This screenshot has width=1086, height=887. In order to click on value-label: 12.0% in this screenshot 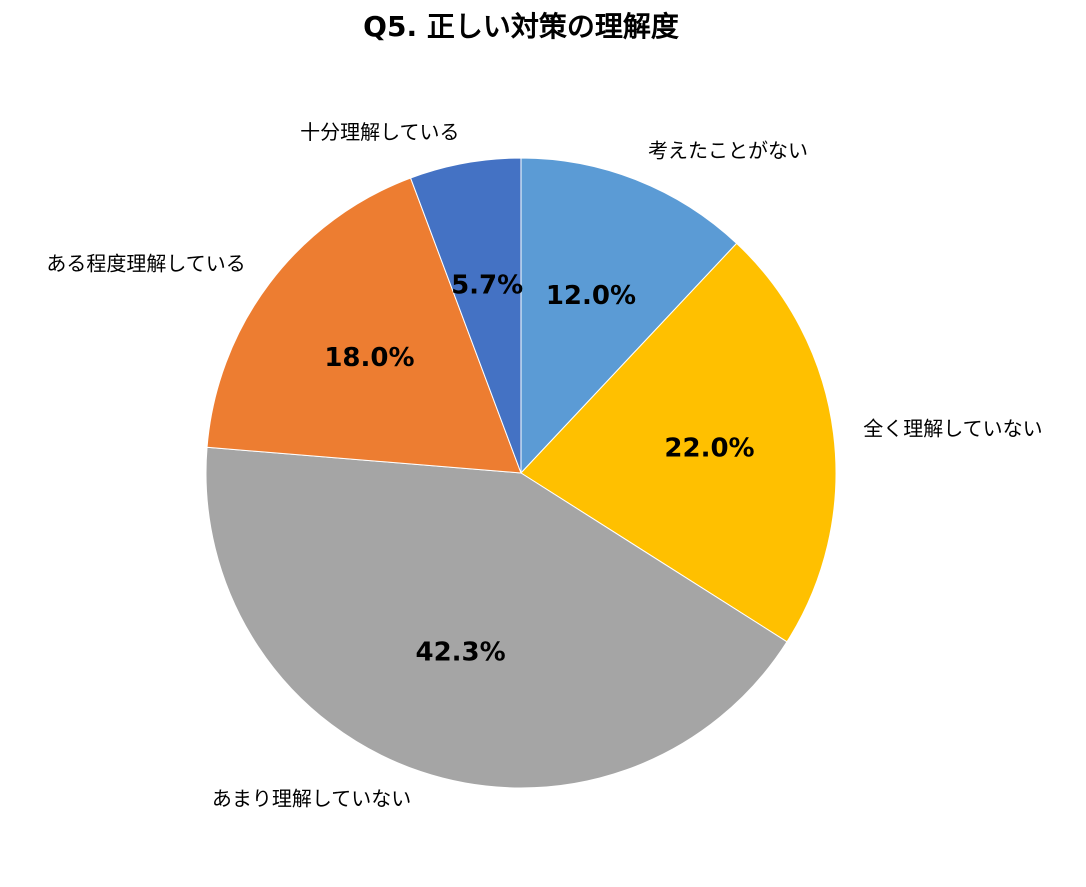, I will do `click(591, 296)`.